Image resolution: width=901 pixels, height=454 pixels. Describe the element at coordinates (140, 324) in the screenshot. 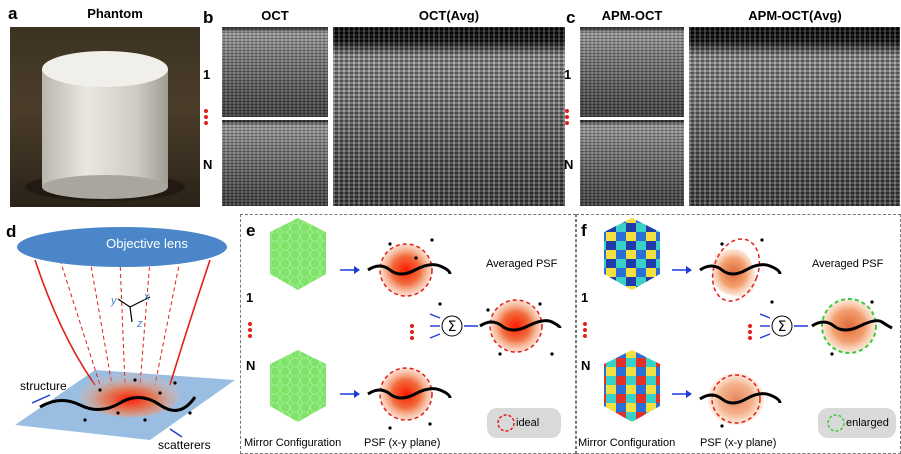

I see `axis-z-label: z` at that location.